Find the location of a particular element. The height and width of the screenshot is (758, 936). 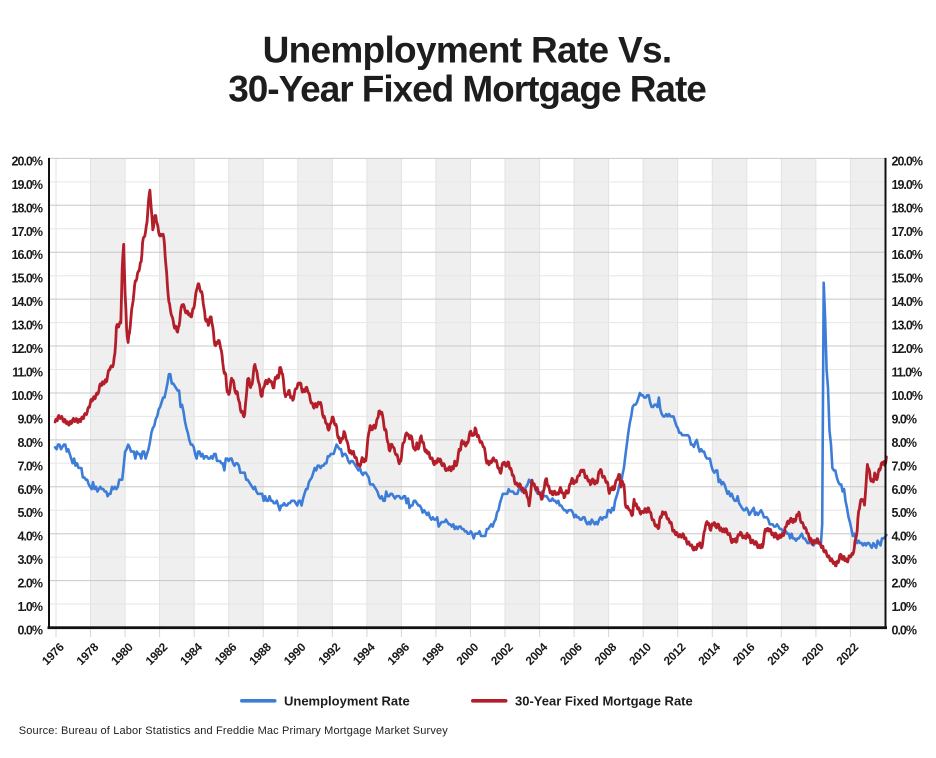

svg-text: Unemployment Rate Vs. is located at coordinates (467, 50).